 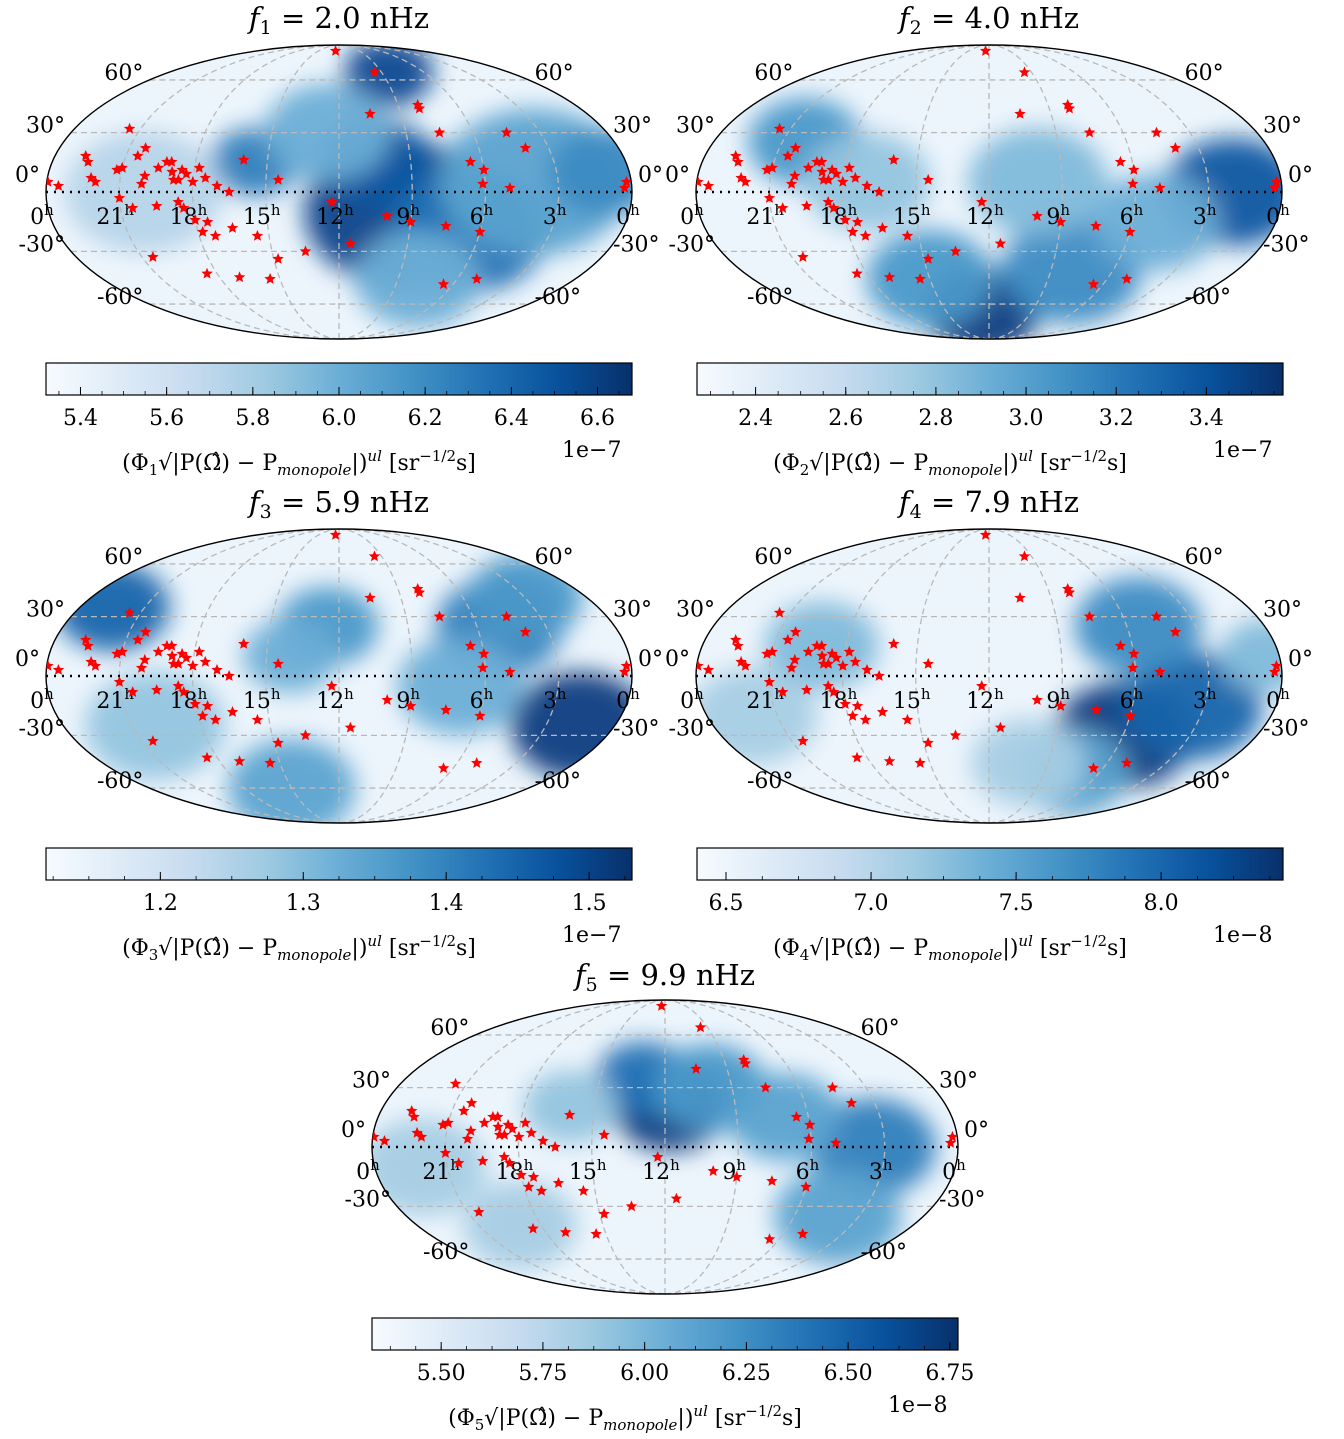 What do you see at coordinates (1242, 935) in the screenshot?
I see `colorbar-exponent: 1e−8` at bounding box center [1242, 935].